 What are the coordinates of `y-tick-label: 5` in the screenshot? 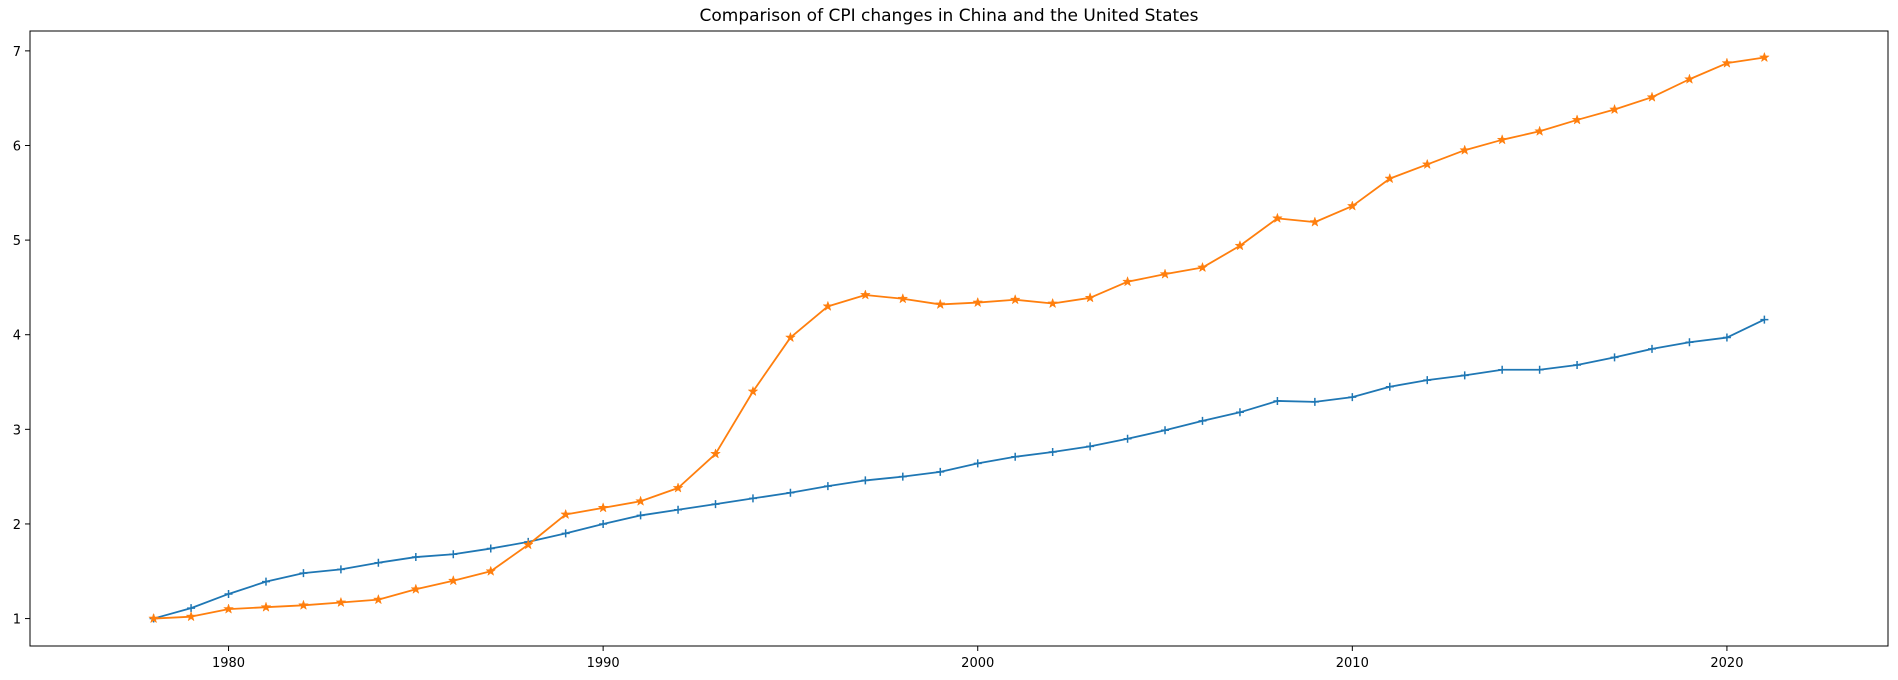 It's located at (17, 241).